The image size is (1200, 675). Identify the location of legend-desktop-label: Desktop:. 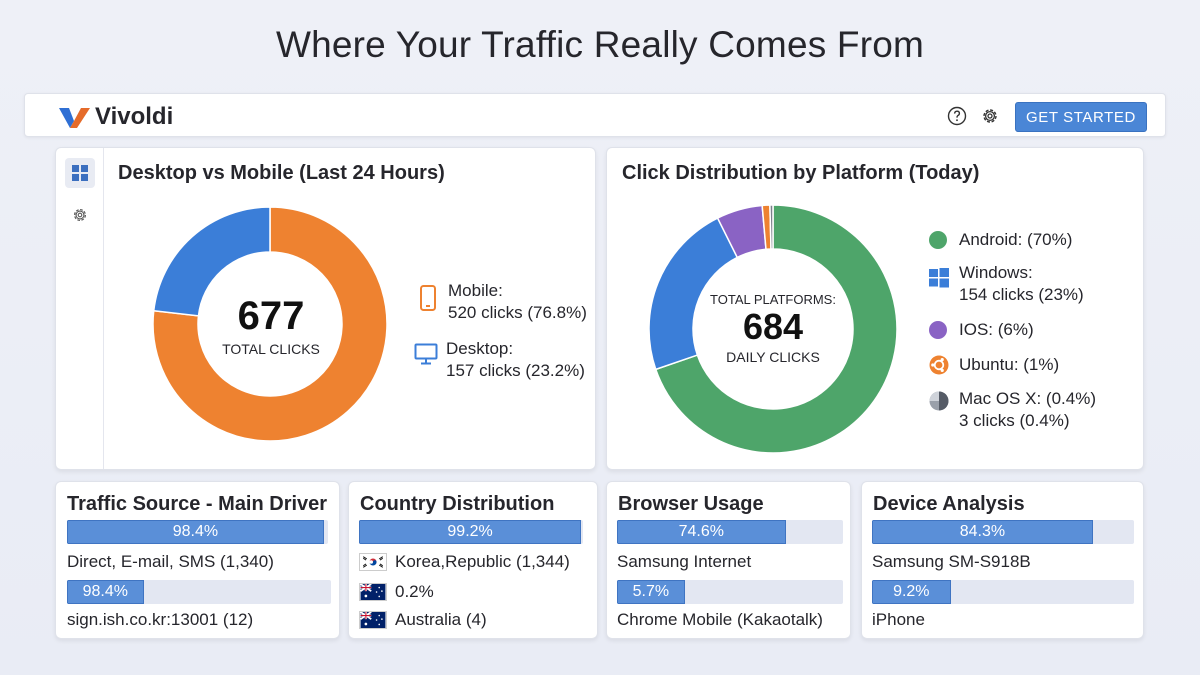
(480, 348).